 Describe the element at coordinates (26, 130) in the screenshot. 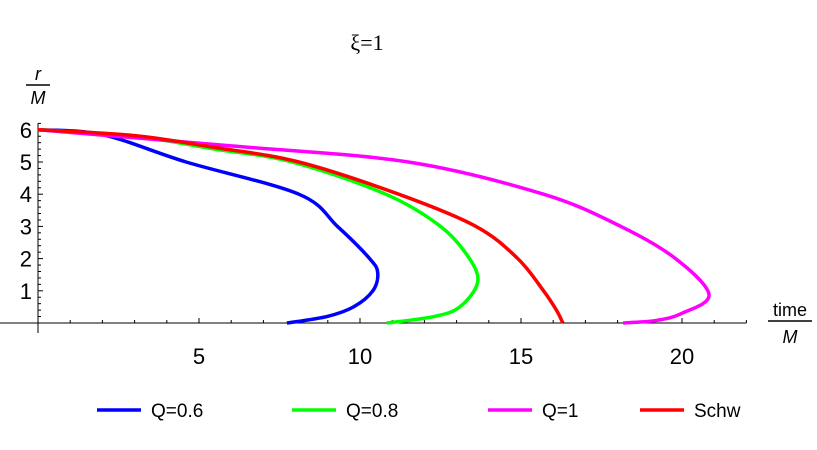

I see `y-tick-label: 6` at that location.